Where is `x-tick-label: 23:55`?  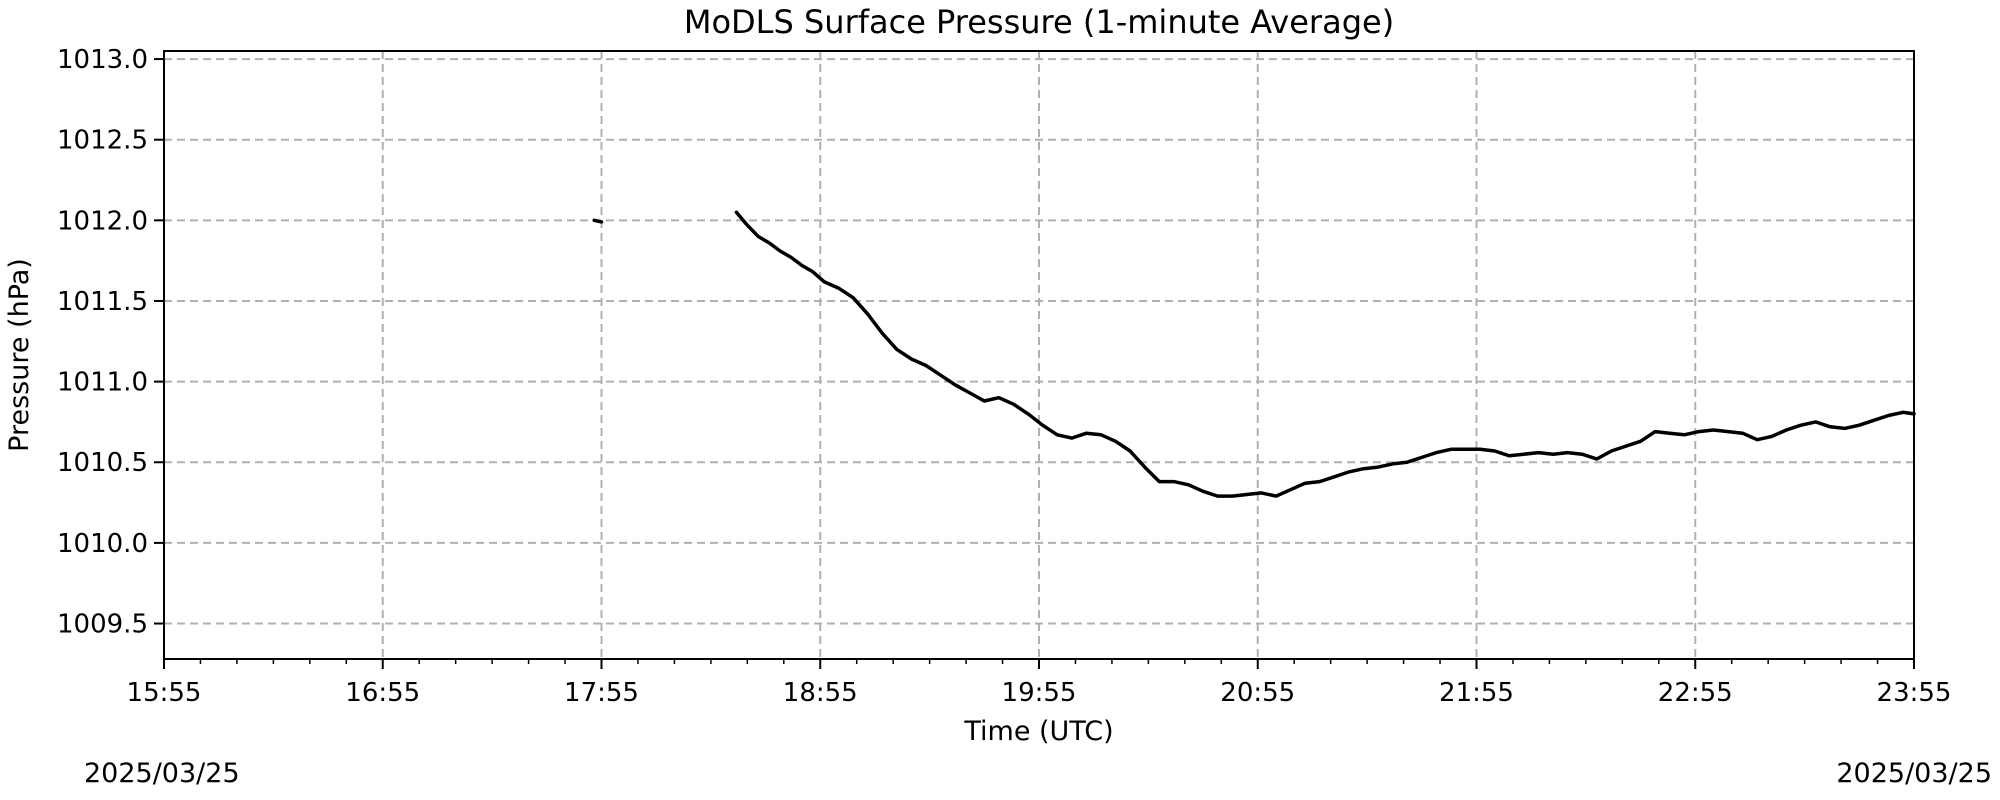 x-tick-label: 23:55 is located at coordinates (1914, 693).